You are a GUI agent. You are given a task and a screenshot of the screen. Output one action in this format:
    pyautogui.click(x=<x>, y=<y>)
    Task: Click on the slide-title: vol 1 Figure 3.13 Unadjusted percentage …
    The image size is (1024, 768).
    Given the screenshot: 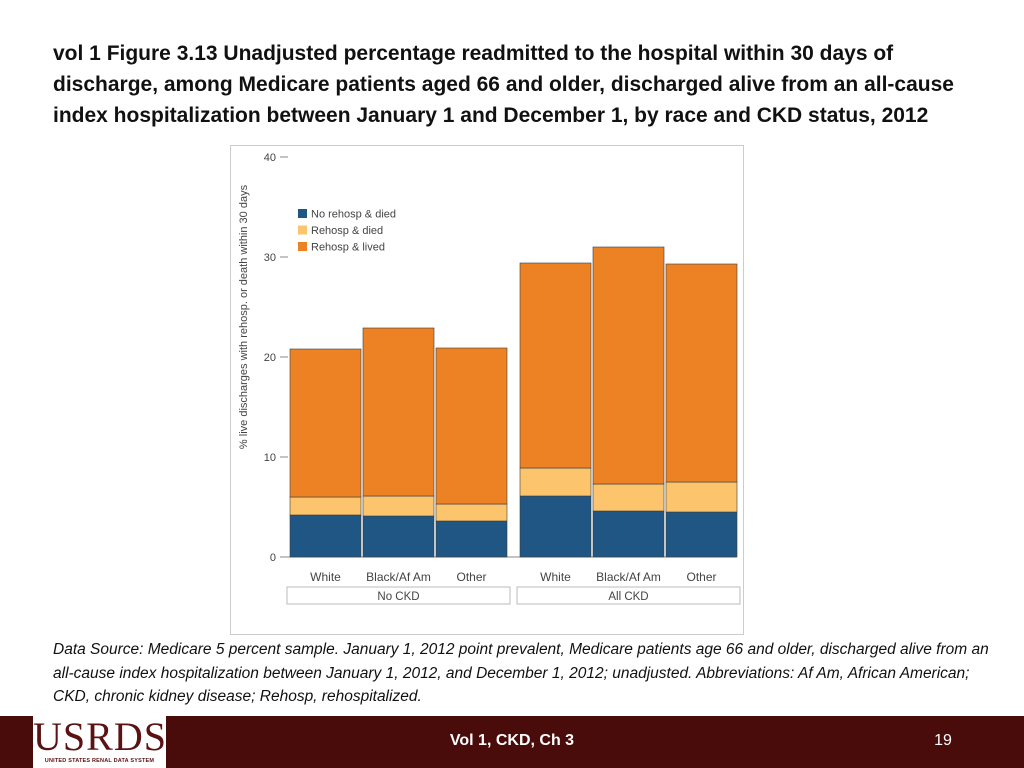 What is the action you would take?
    pyautogui.click(x=503, y=84)
    